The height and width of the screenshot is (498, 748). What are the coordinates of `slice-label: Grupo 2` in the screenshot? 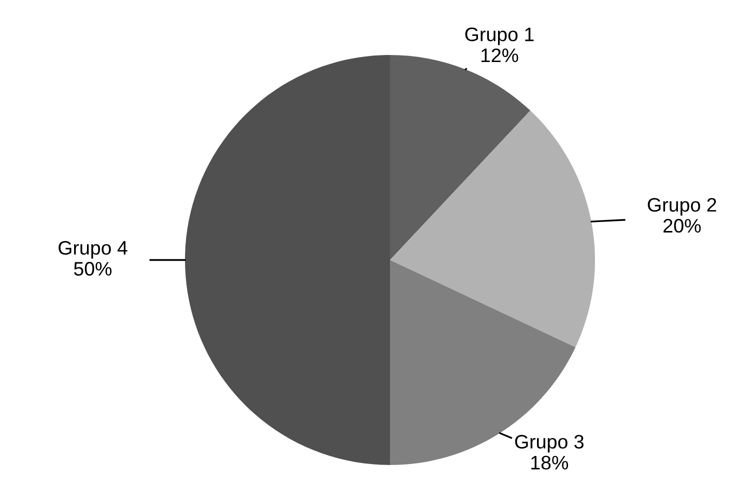 It's located at (682, 207).